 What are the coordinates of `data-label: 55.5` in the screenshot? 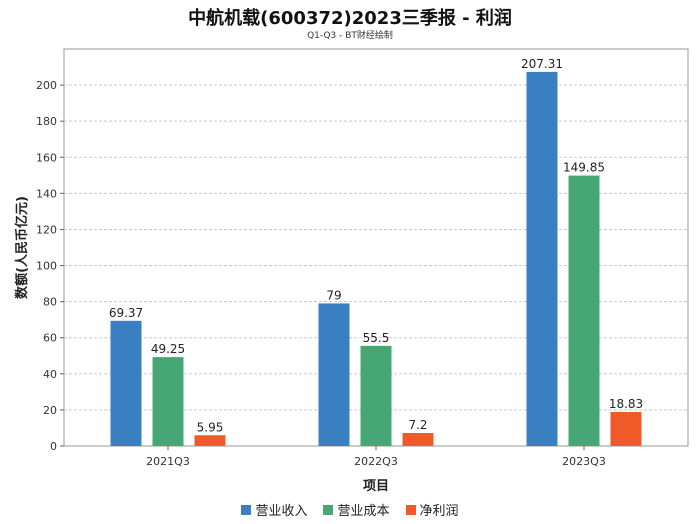 It's located at (376, 338).